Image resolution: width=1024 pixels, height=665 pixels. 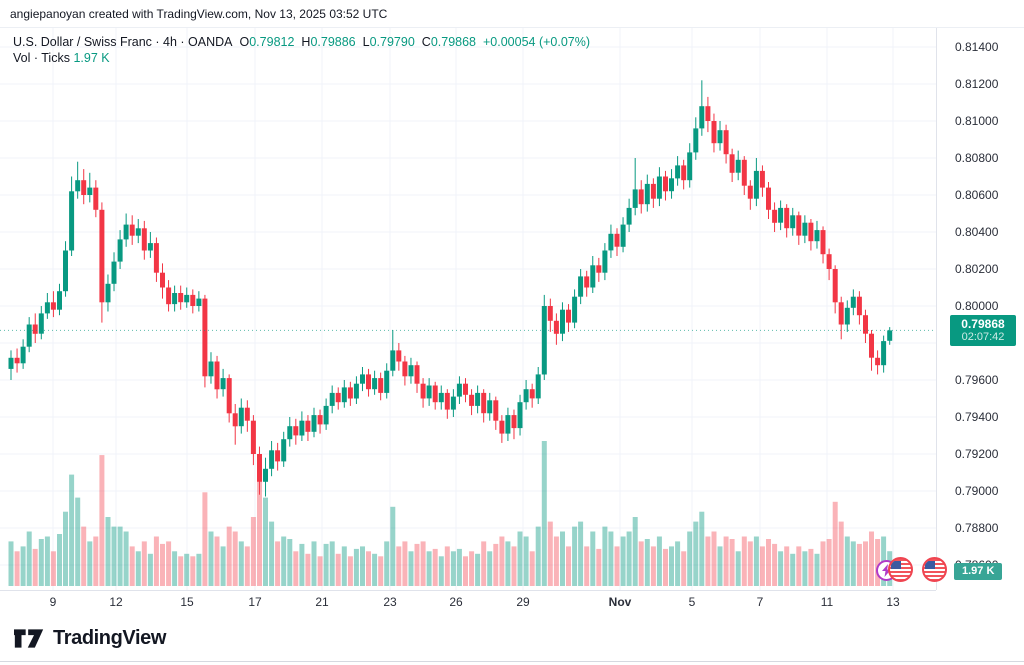 What do you see at coordinates (512, 661) in the screenshot?
I see `bottom-divider` at bounding box center [512, 661].